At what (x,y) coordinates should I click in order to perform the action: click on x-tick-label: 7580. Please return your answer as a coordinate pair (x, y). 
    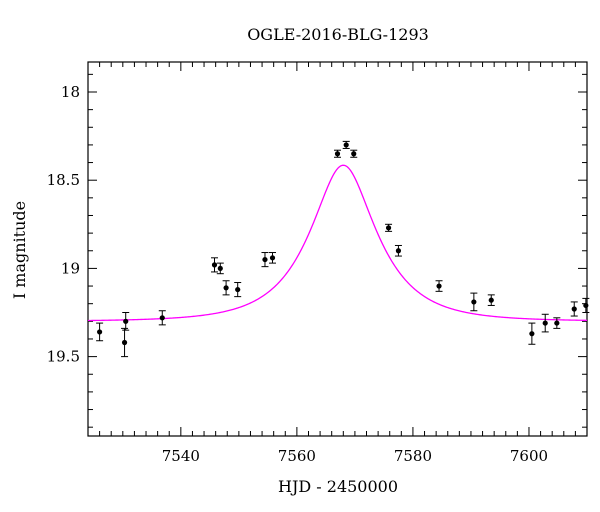
    Looking at the image, I should click on (413, 456).